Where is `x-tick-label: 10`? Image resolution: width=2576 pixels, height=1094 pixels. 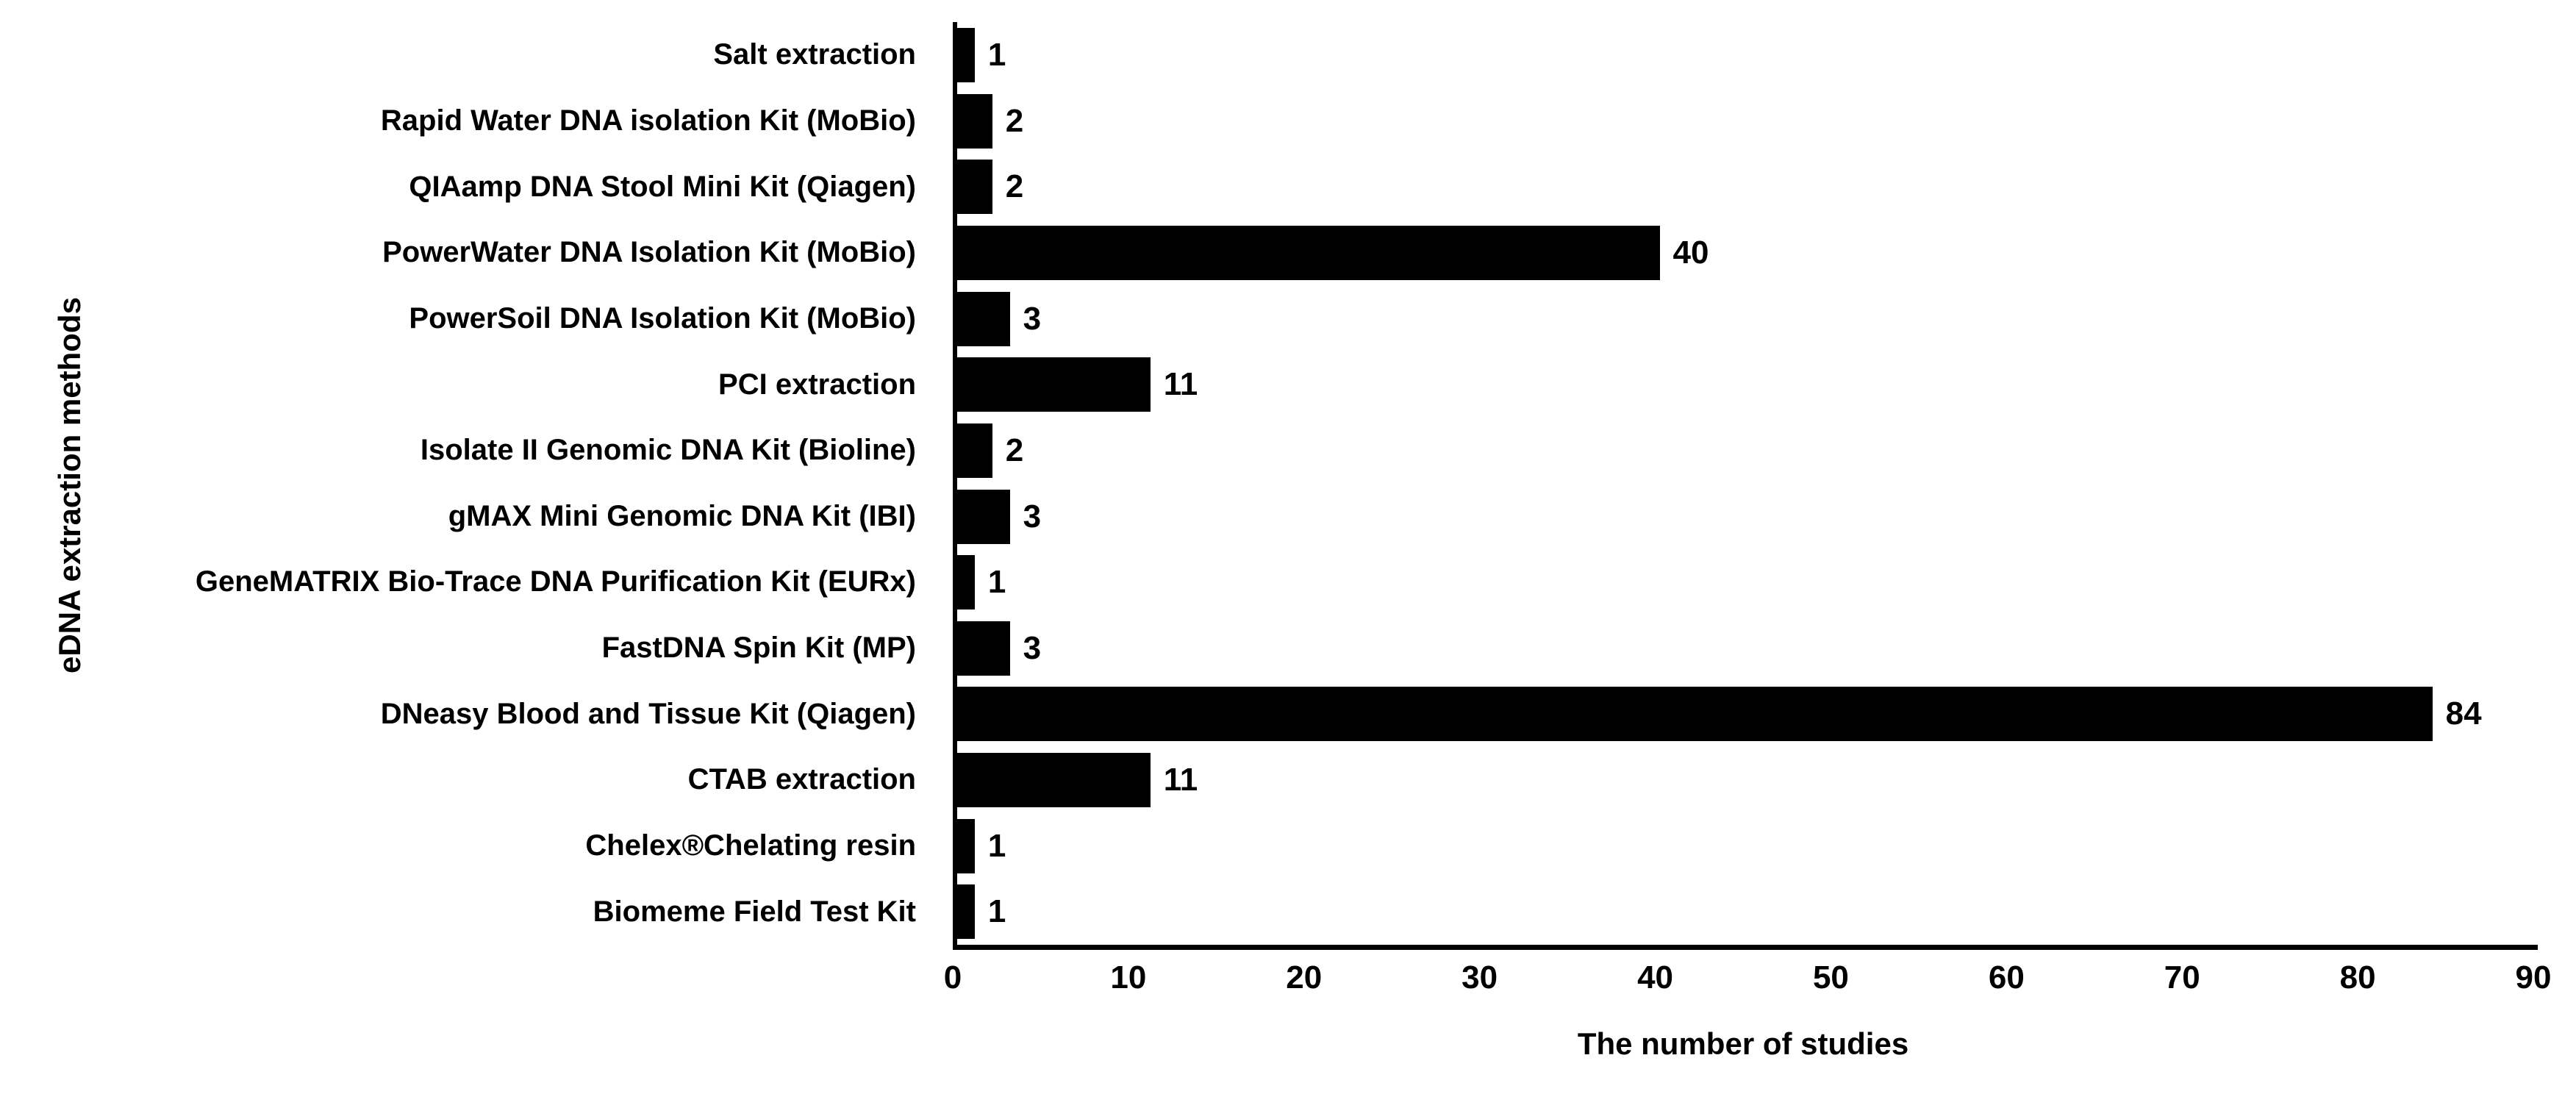
x-tick-label: 10 is located at coordinates (1128, 977).